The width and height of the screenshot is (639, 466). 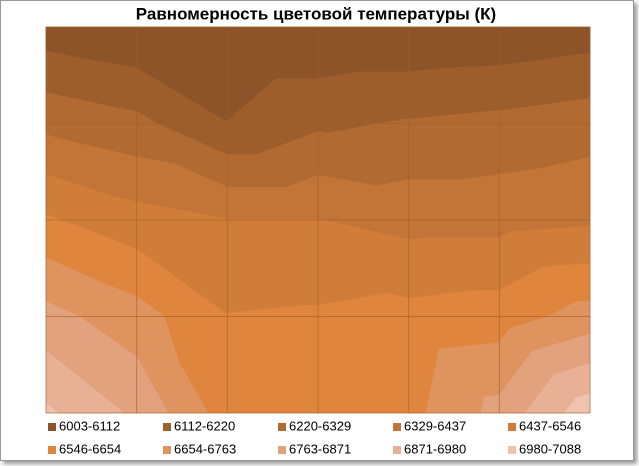 I want to click on legend-label: 6871-6980, so click(x=435, y=448).